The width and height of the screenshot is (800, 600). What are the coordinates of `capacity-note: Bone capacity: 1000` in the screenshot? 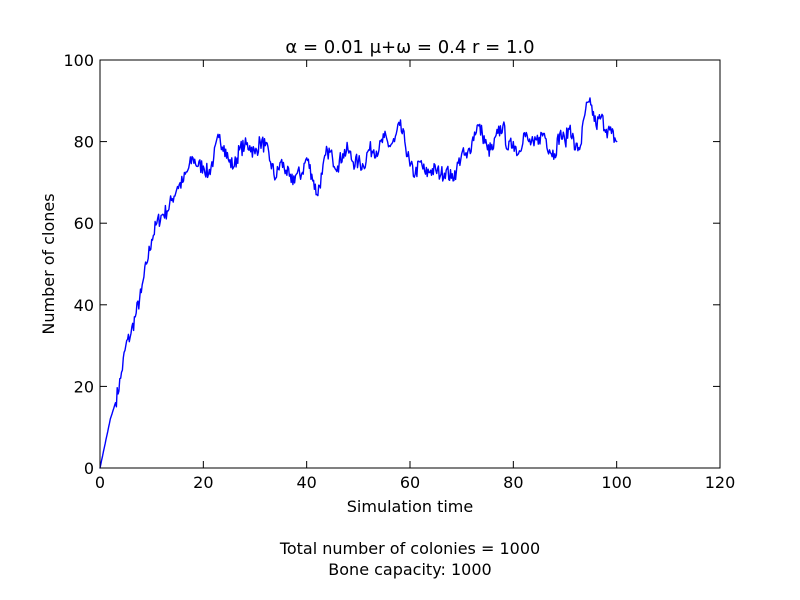 It's located at (409, 569).